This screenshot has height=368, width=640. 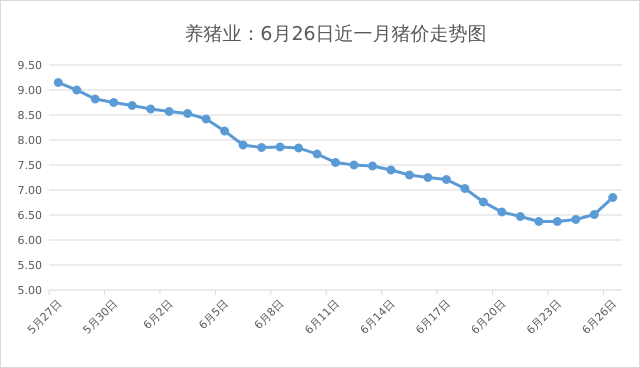 What do you see at coordinates (100, 317) in the screenshot?
I see `x-tick-label: 5月30日` at bounding box center [100, 317].